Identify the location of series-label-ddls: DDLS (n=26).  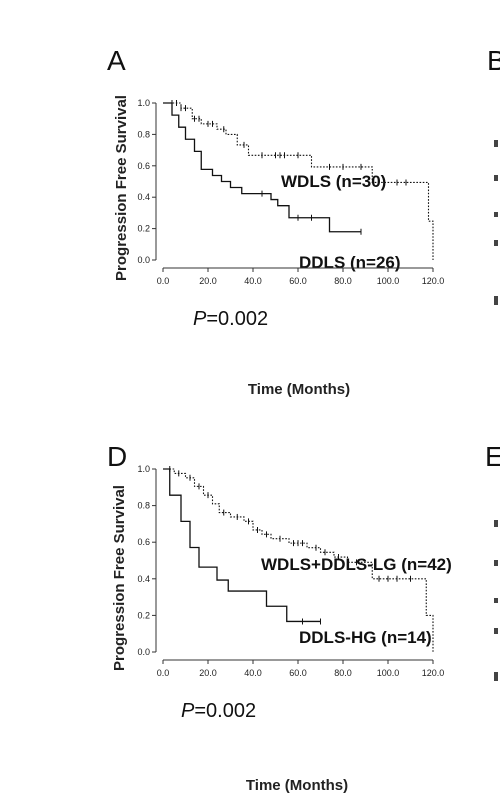
(350, 262).